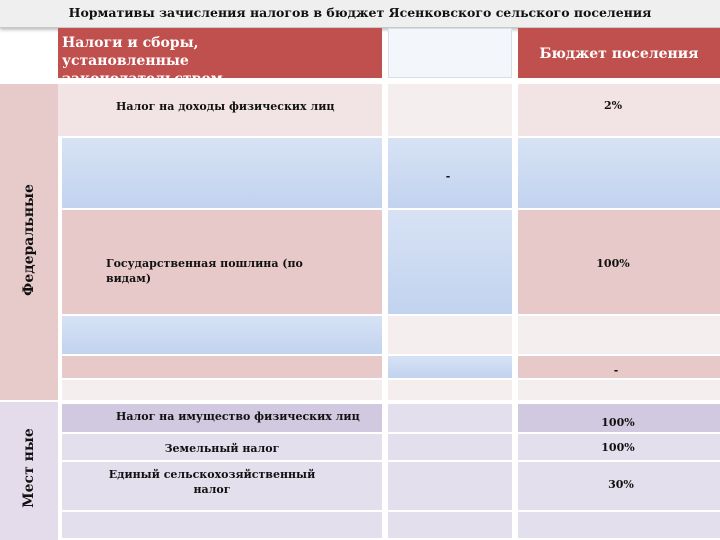 This screenshot has width=720, height=540. I want to click on section-local-cell, so click(29, 471).